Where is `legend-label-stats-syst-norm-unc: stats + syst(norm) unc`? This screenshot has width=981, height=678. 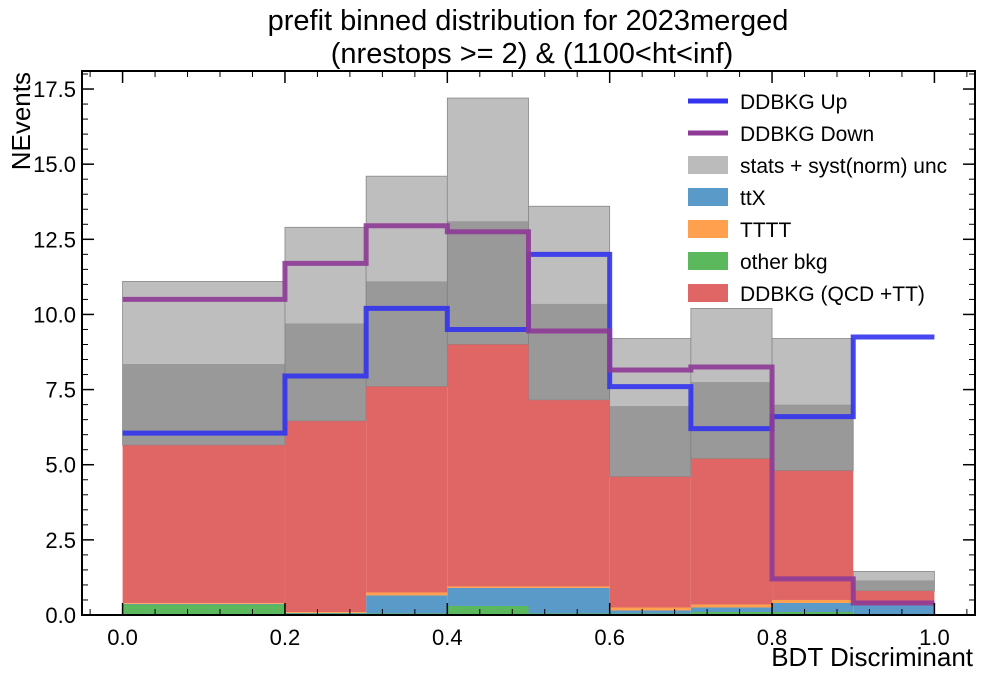 legend-label-stats-syst-norm-unc: stats + syst(norm) unc is located at coordinates (843, 166).